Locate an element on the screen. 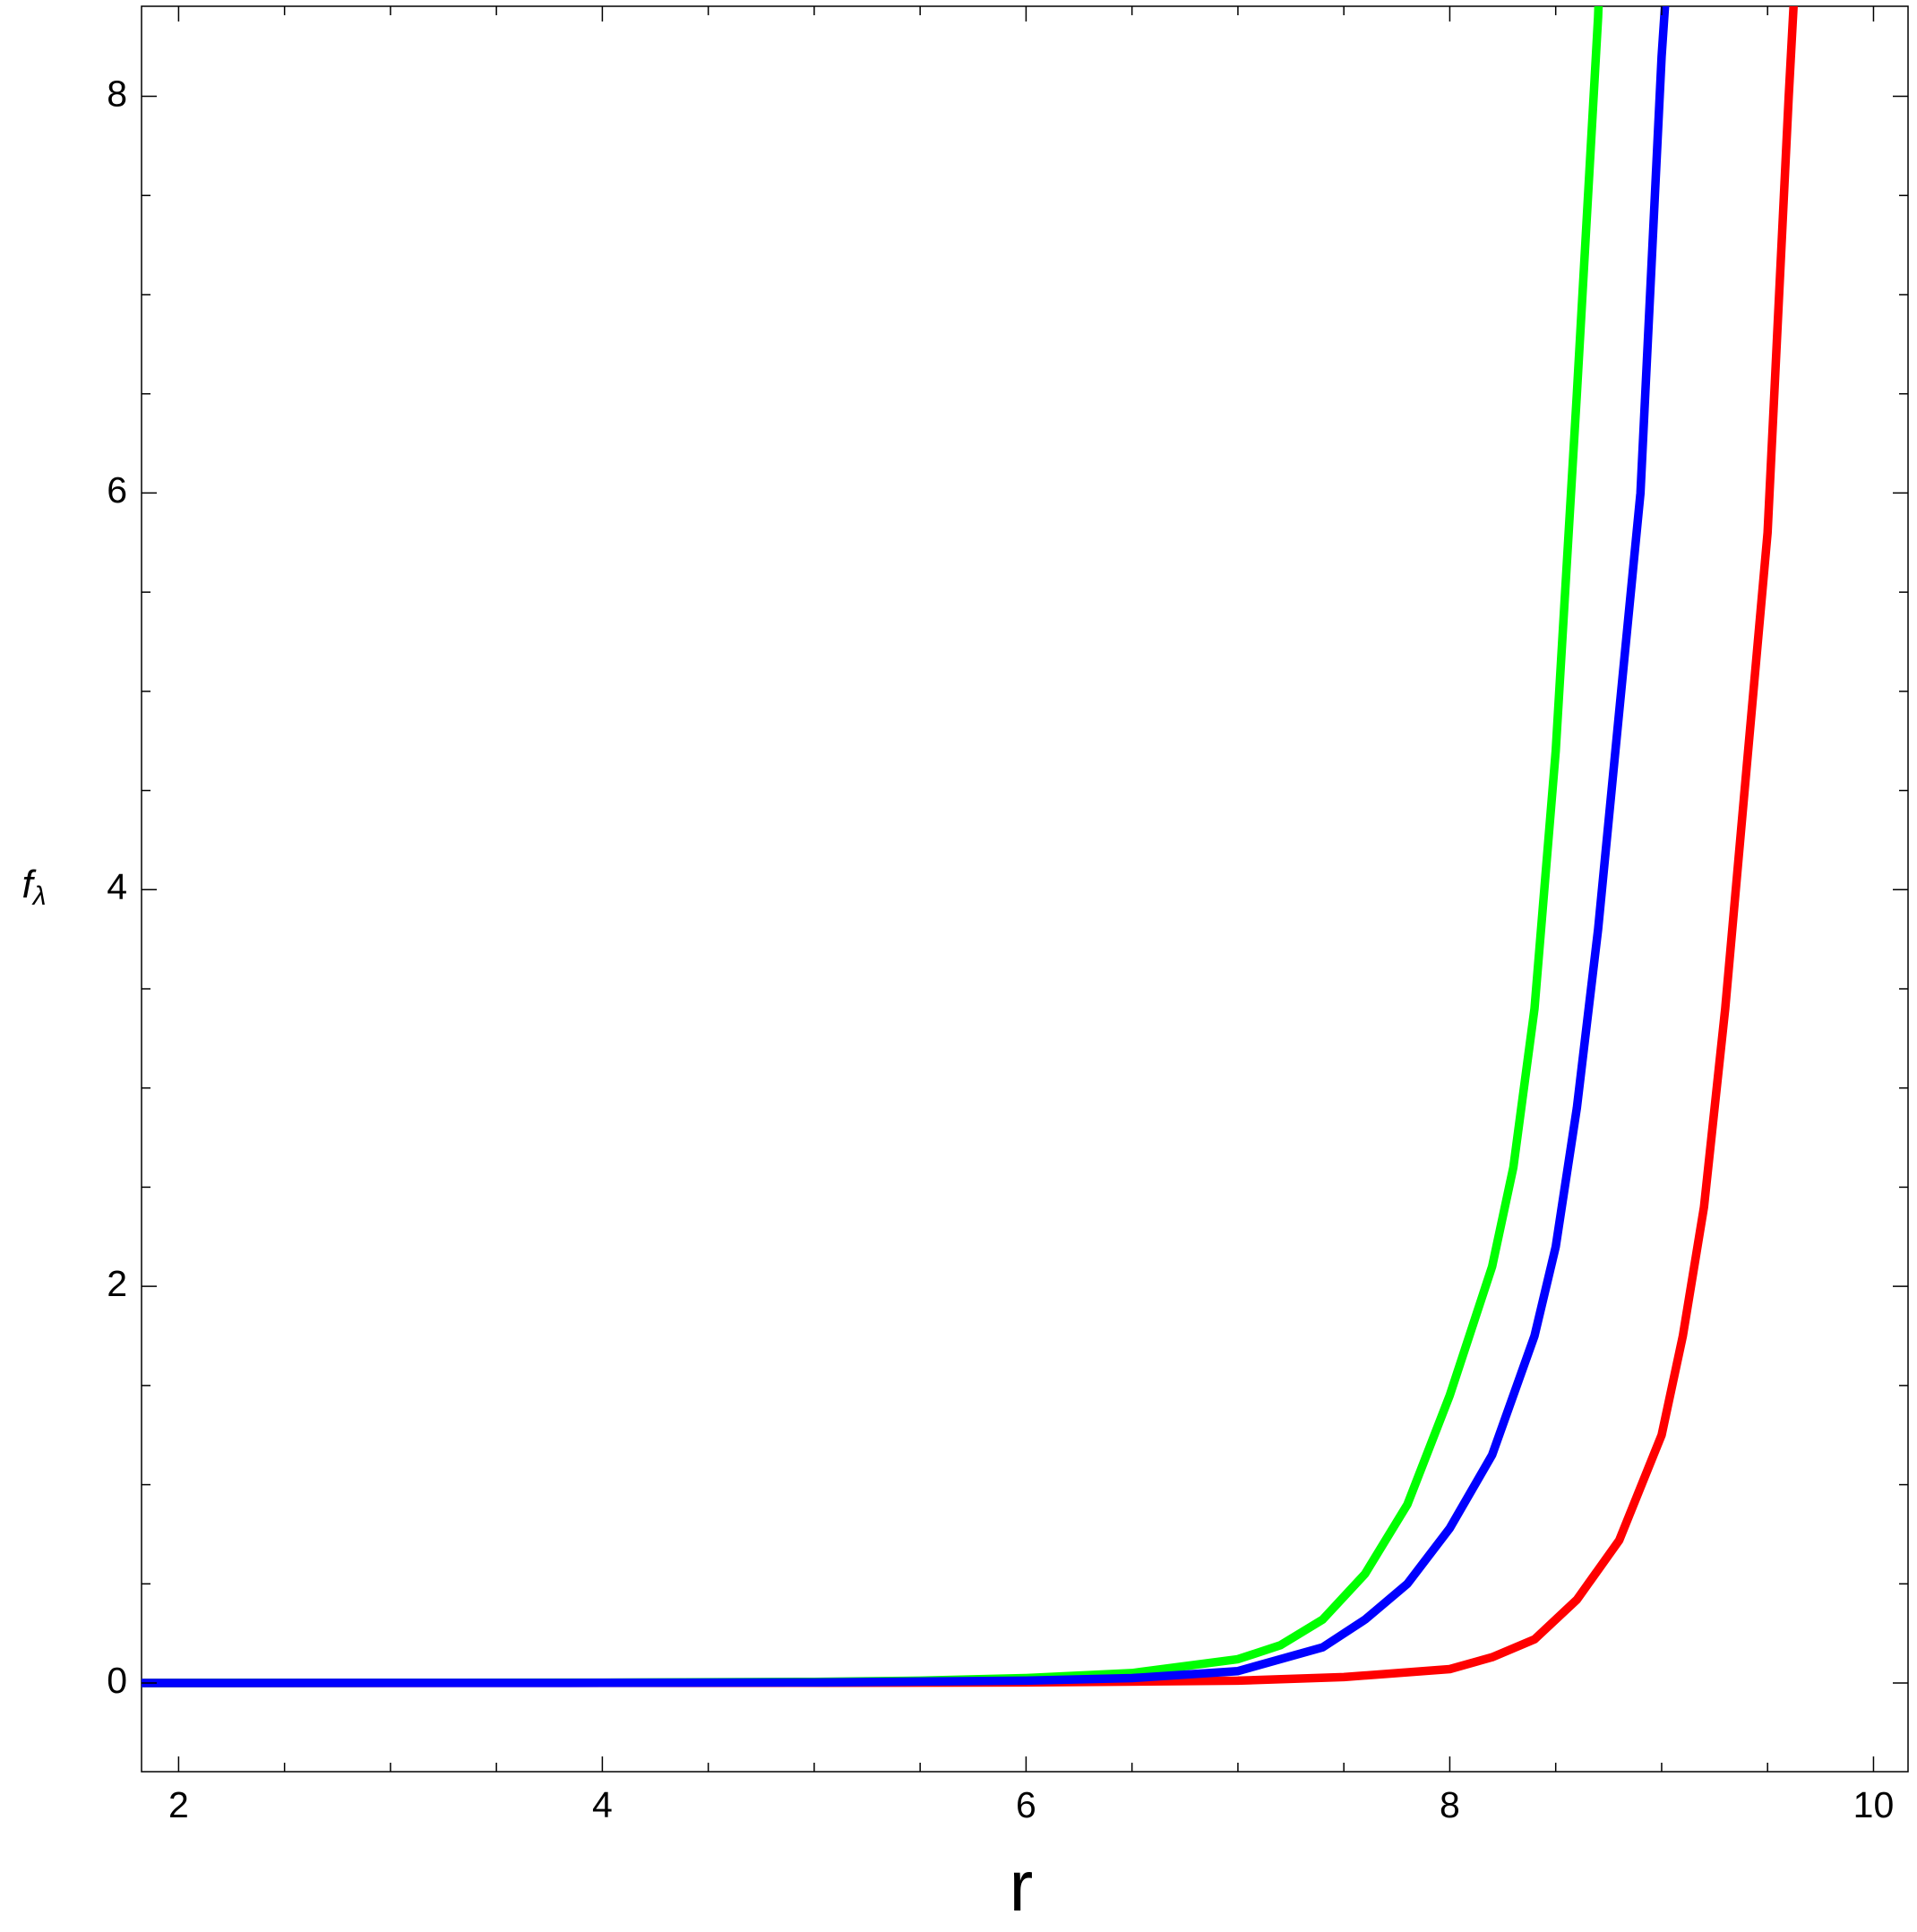  y-axis-label: fλ is located at coordinates (34, 887).